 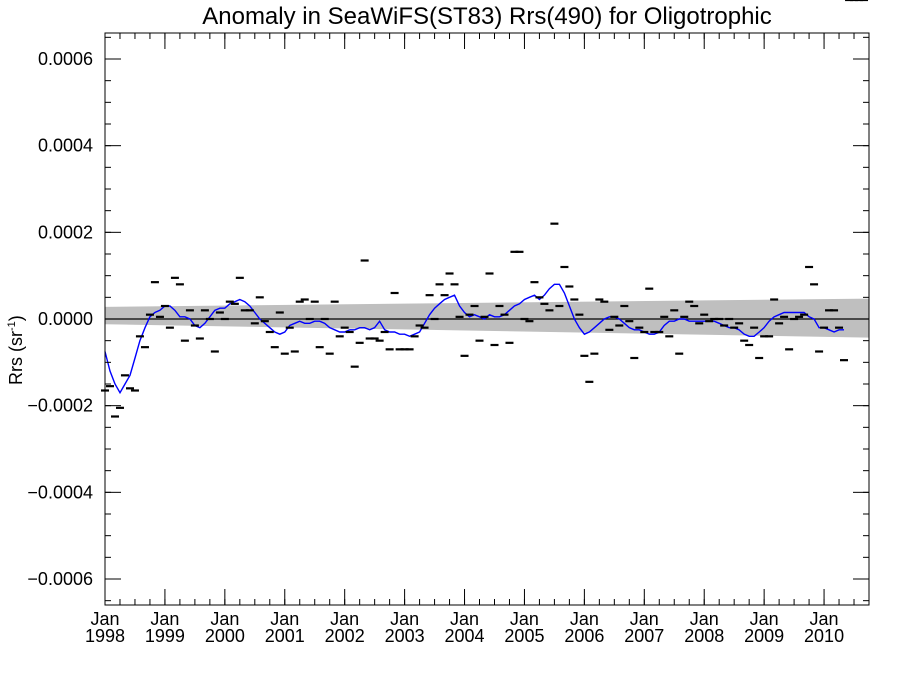 What do you see at coordinates (584, 636) in the screenshot?
I see `x-tick-label-year: 2006` at bounding box center [584, 636].